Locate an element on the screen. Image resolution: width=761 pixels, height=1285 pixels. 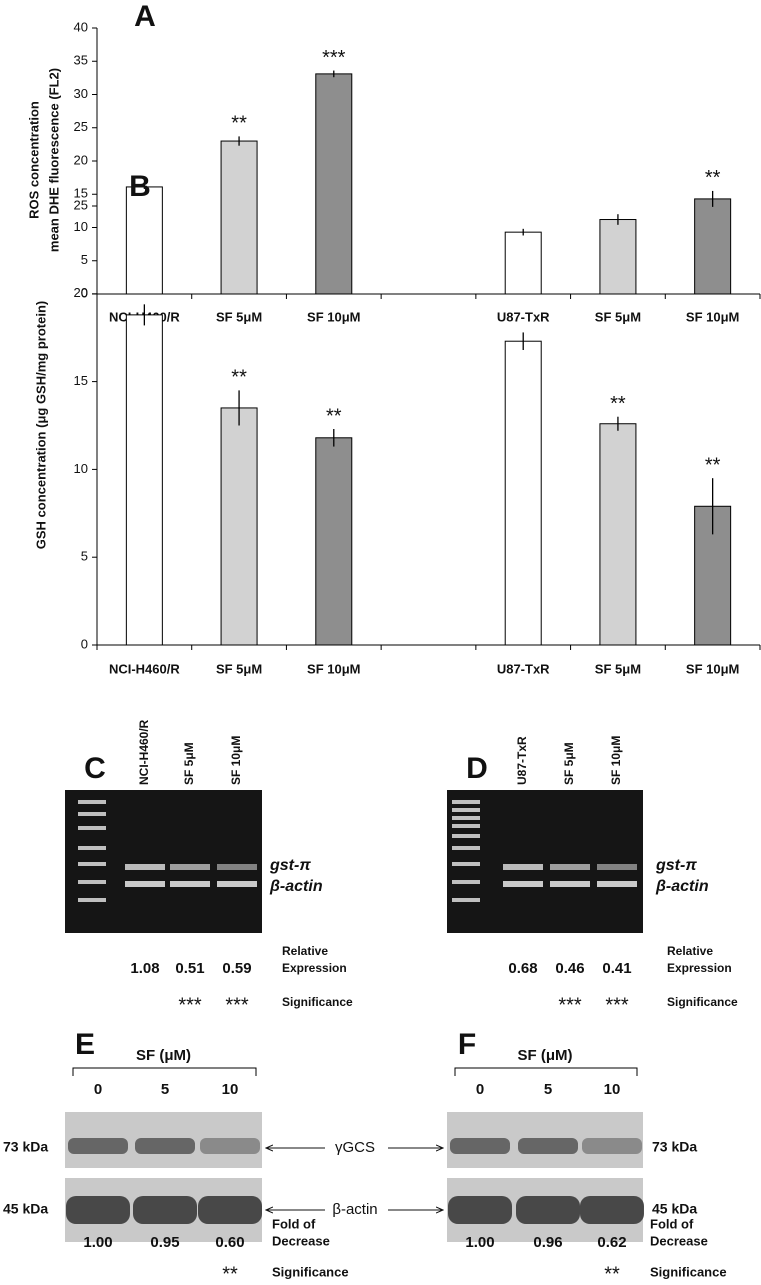
lane-label: NCI-H460/R is located at coordinates (144, 752).